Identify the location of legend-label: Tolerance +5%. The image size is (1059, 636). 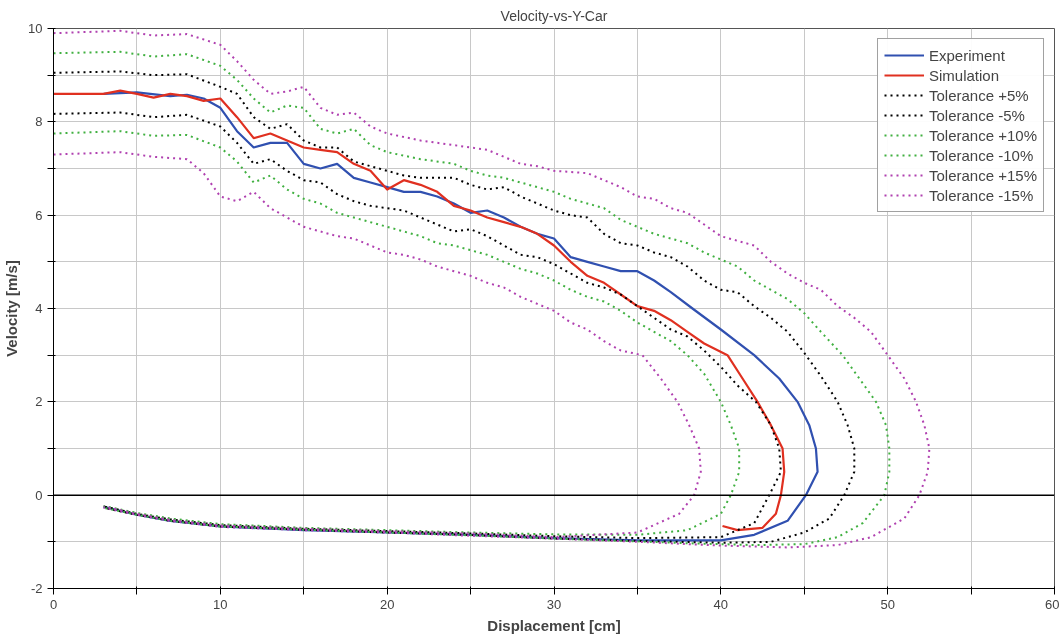
(979, 95).